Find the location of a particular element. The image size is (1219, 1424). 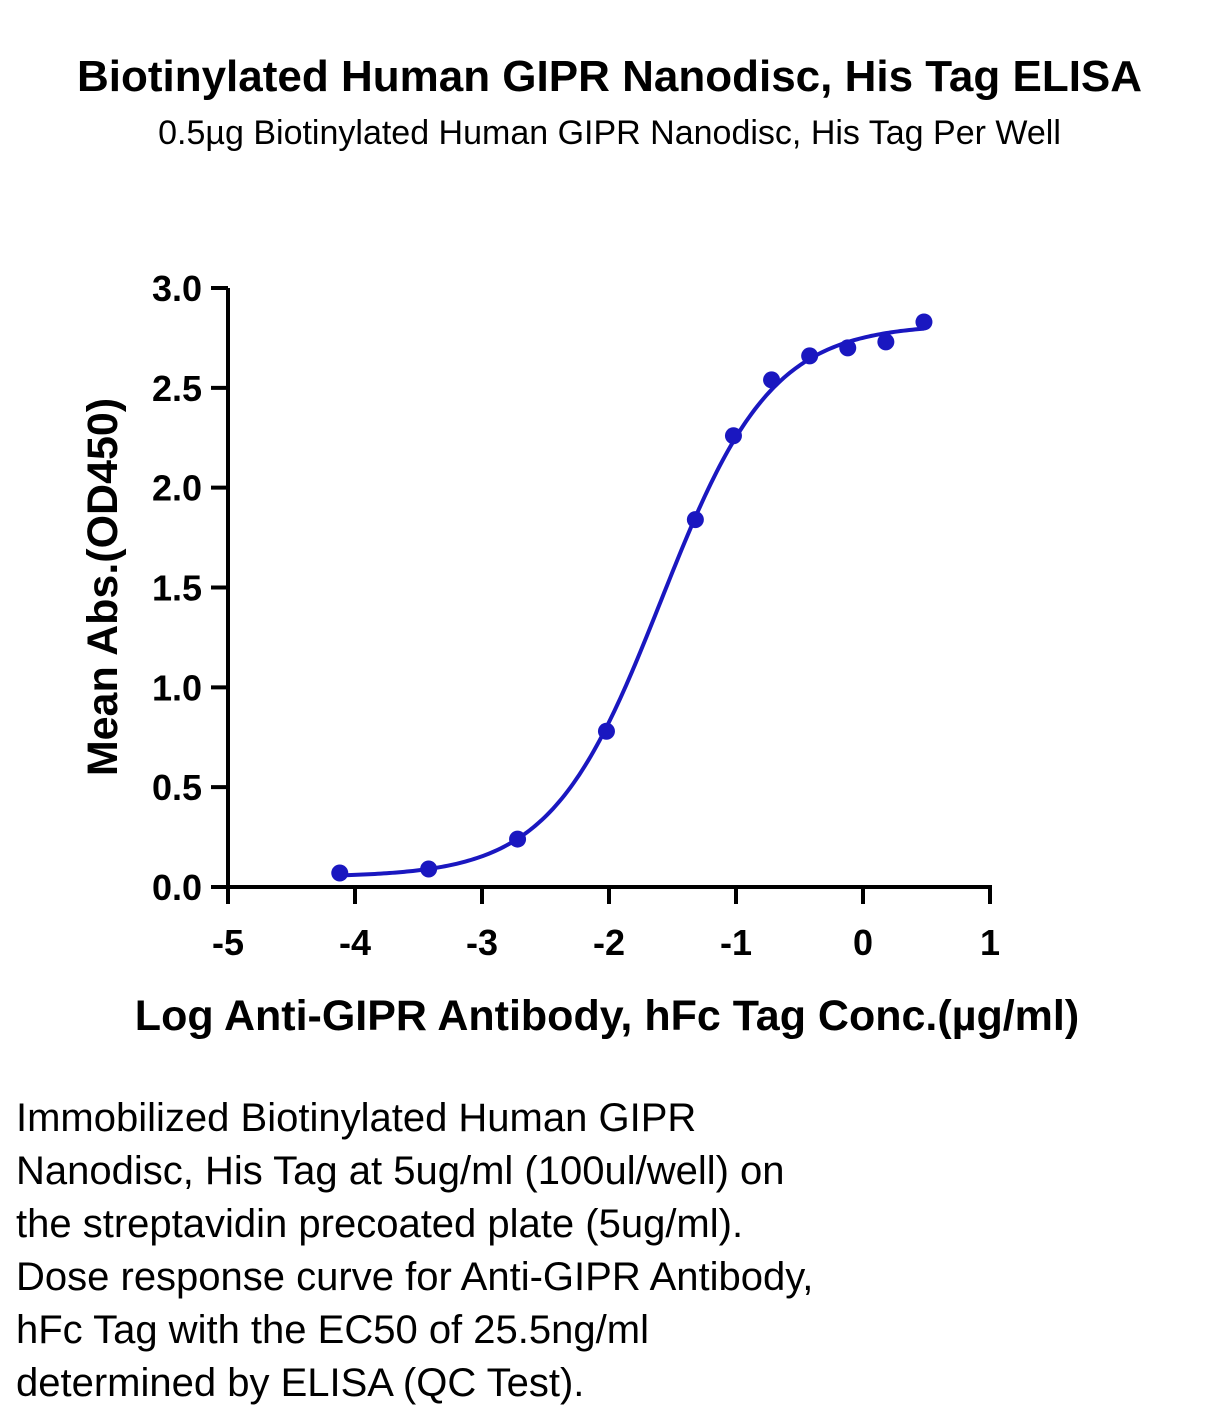

x-tick-label: -1 is located at coordinates (736, 942).